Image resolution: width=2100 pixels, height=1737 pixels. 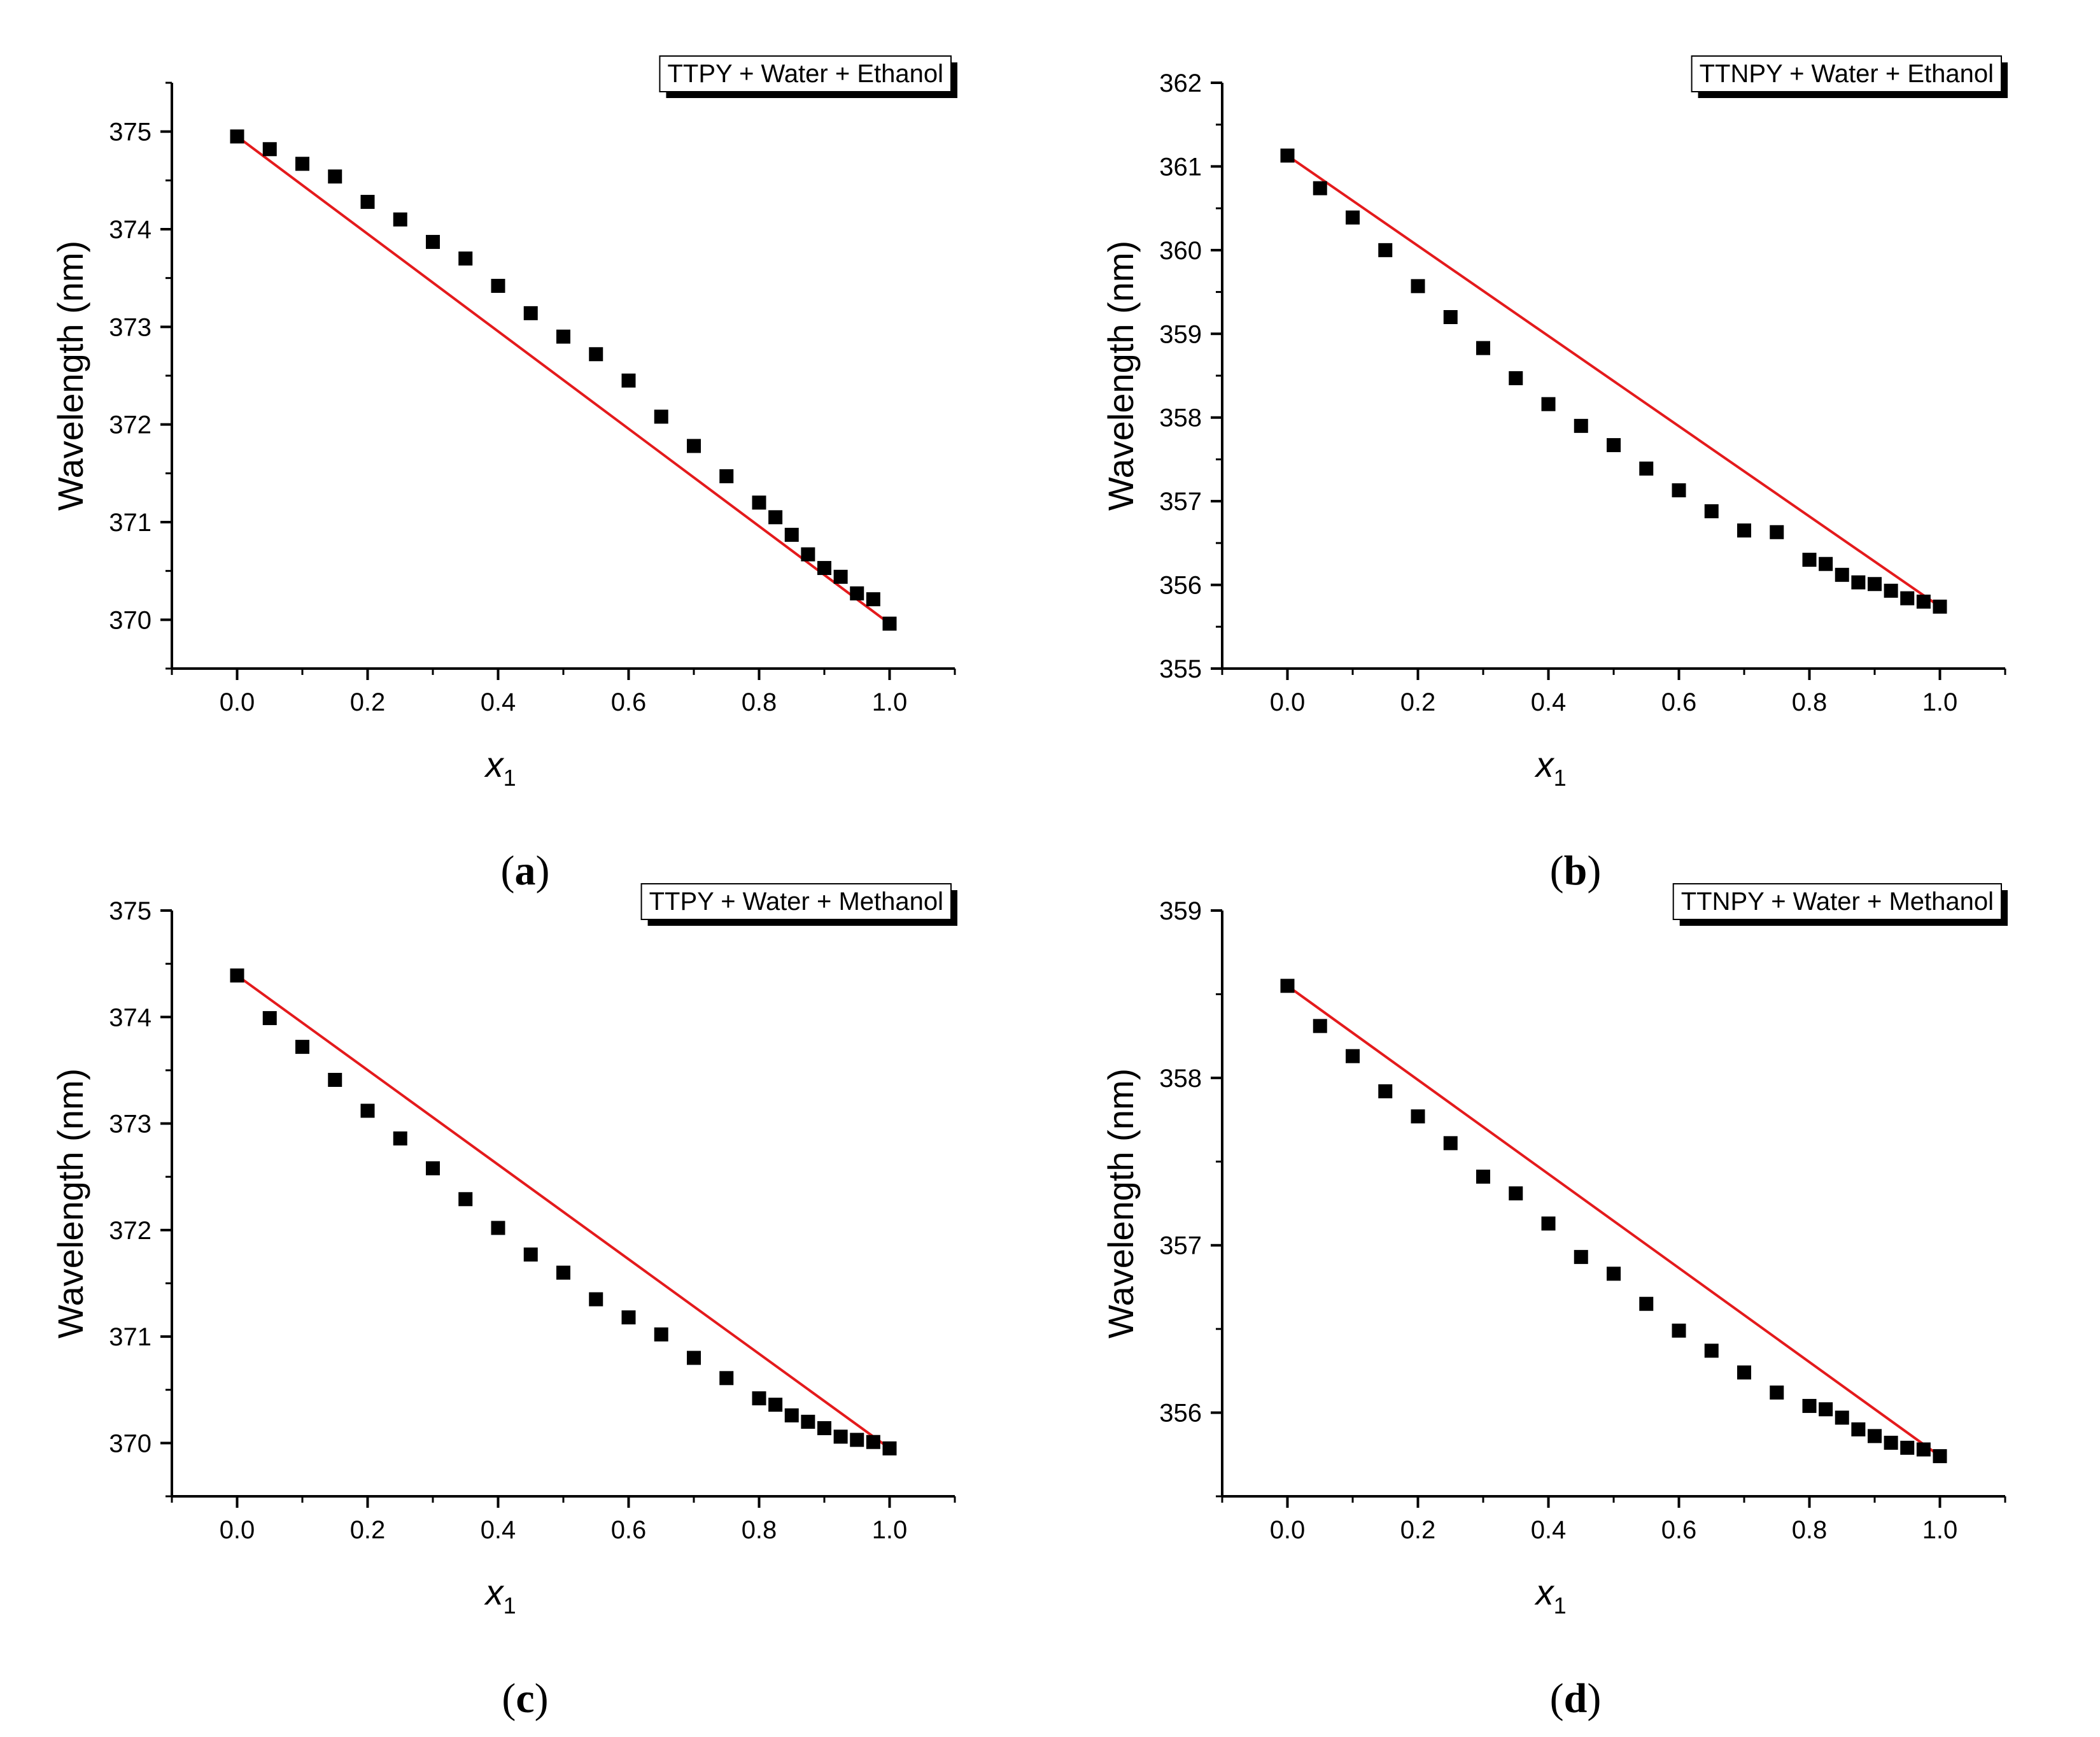 What do you see at coordinates (1180, 83) in the screenshot?
I see `y-tick-label: 362` at bounding box center [1180, 83].